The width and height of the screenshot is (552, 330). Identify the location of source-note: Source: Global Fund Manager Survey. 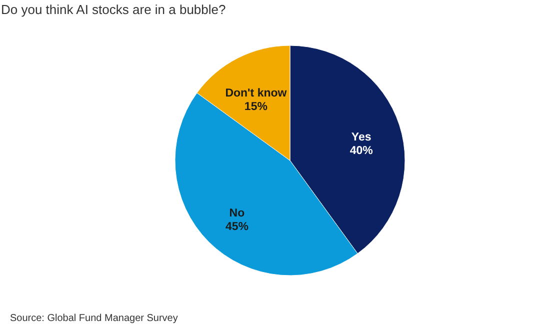
(94, 318).